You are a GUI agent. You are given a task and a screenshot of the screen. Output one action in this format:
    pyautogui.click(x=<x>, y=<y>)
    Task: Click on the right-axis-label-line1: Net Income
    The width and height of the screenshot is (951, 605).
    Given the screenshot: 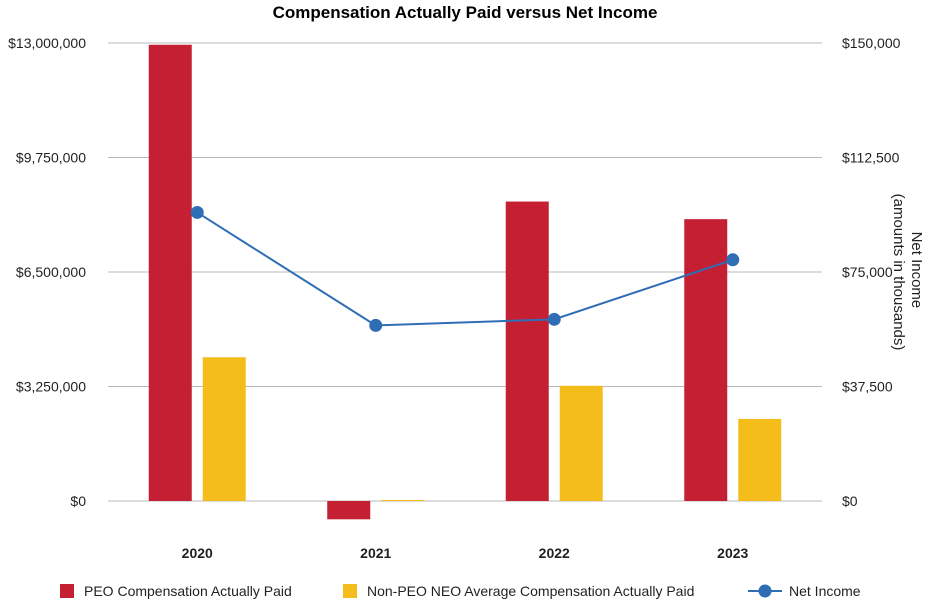 What is the action you would take?
    pyautogui.click(x=916, y=270)
    